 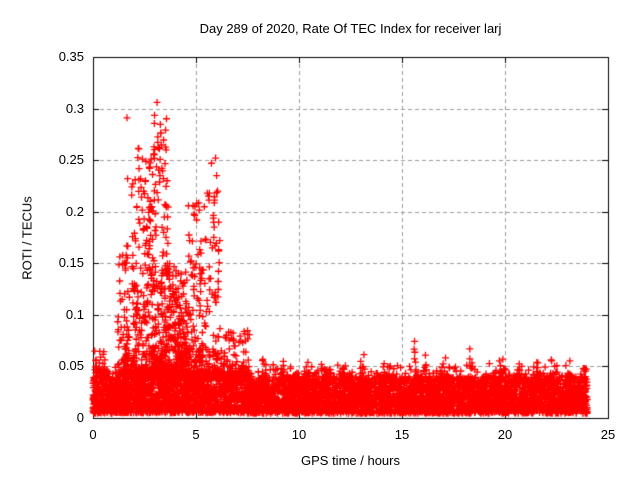 I want to click on x-tick-label: 5, so click(x=196, y=434).